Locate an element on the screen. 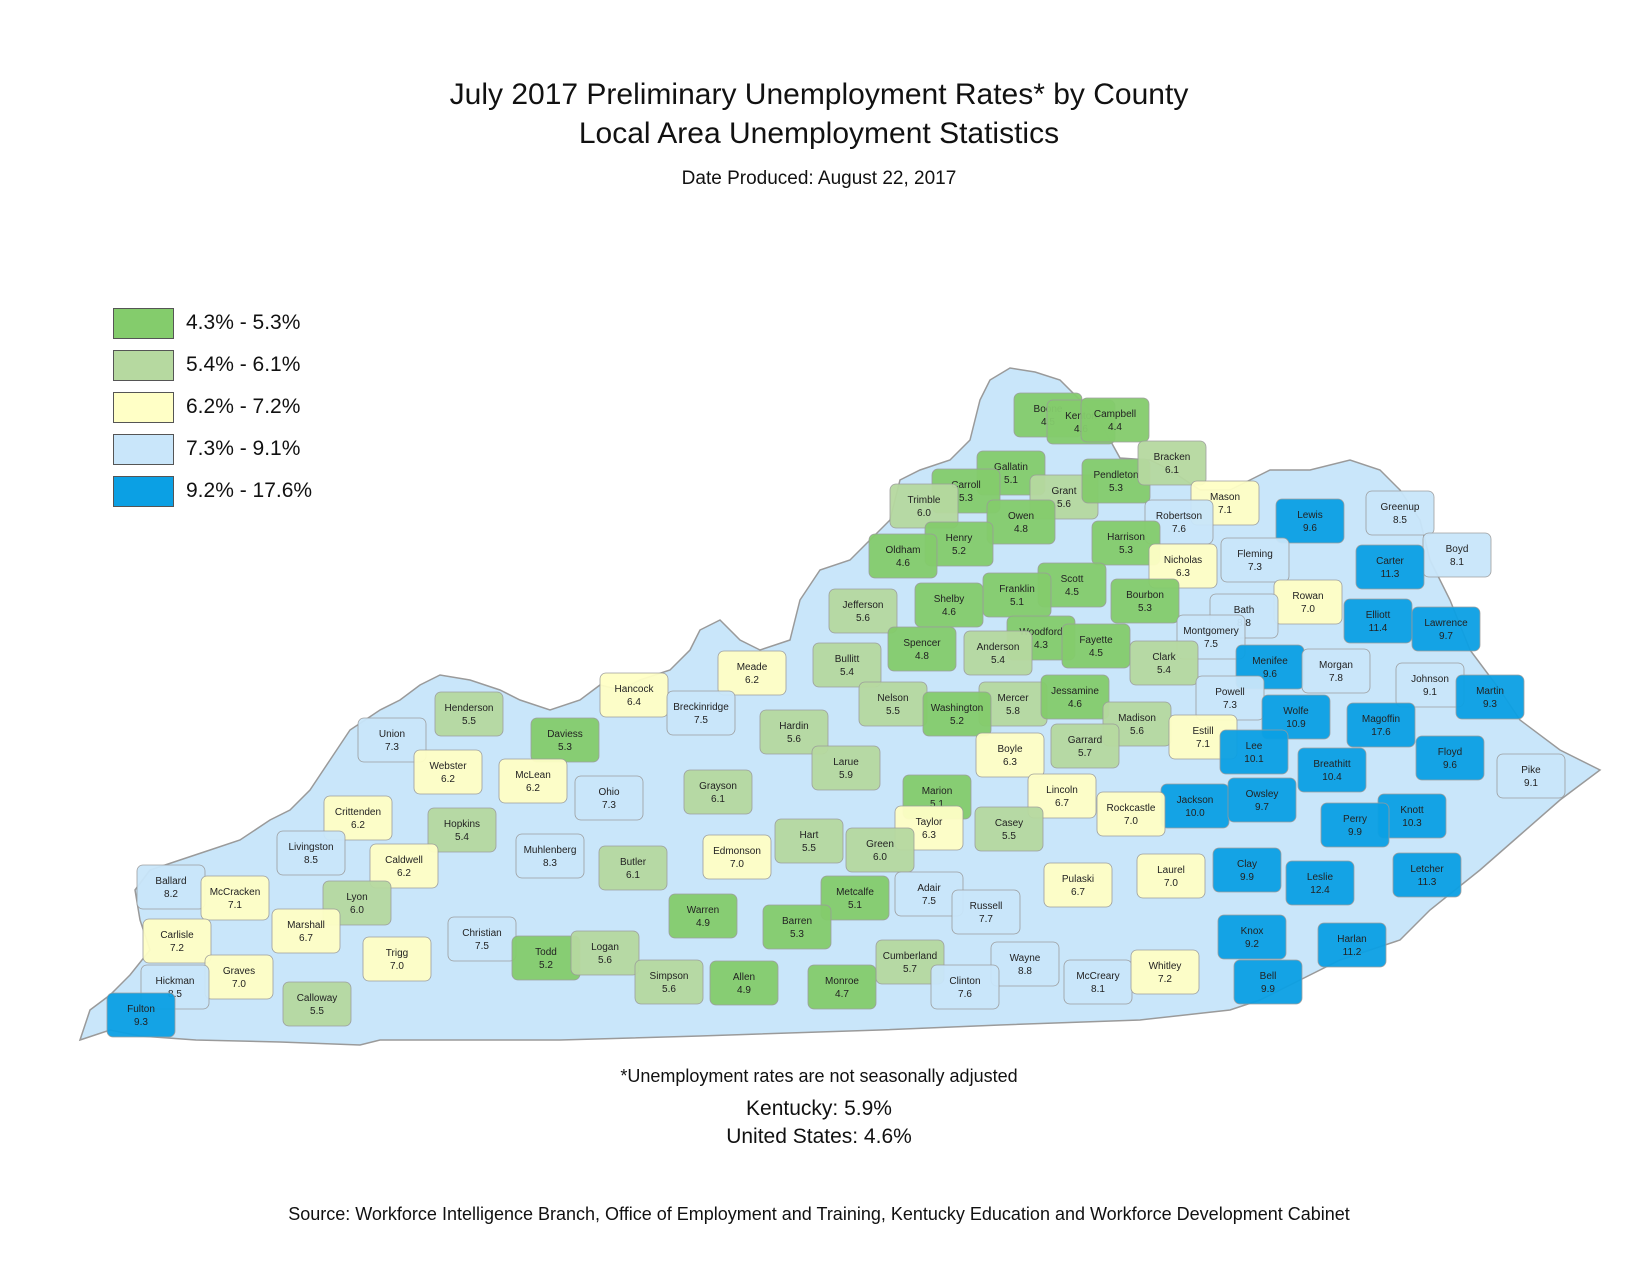 This screenshot has height=1265, width=1638. county-rate: 6.3 is located at coordinates (929, 835).